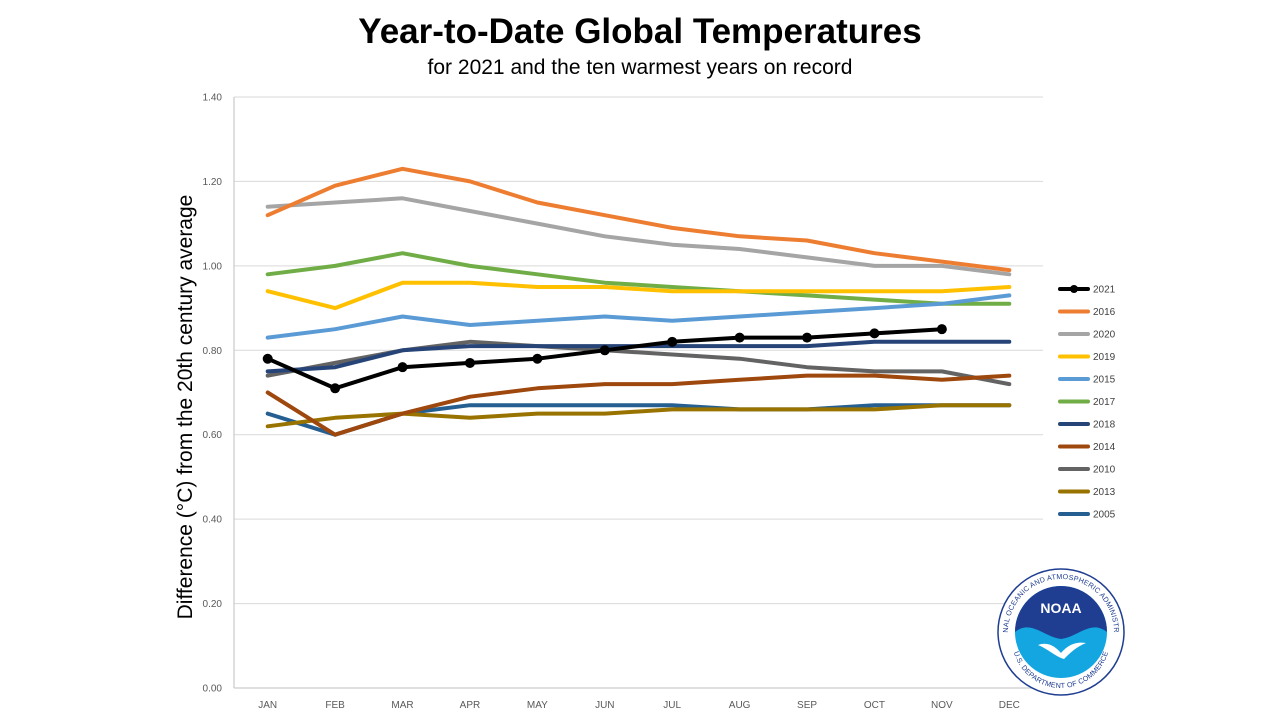  What do you see at coordinates (1104, 492) in the screenshot?
I see `legend-label: 2013` at bounding box center [1104, 492].